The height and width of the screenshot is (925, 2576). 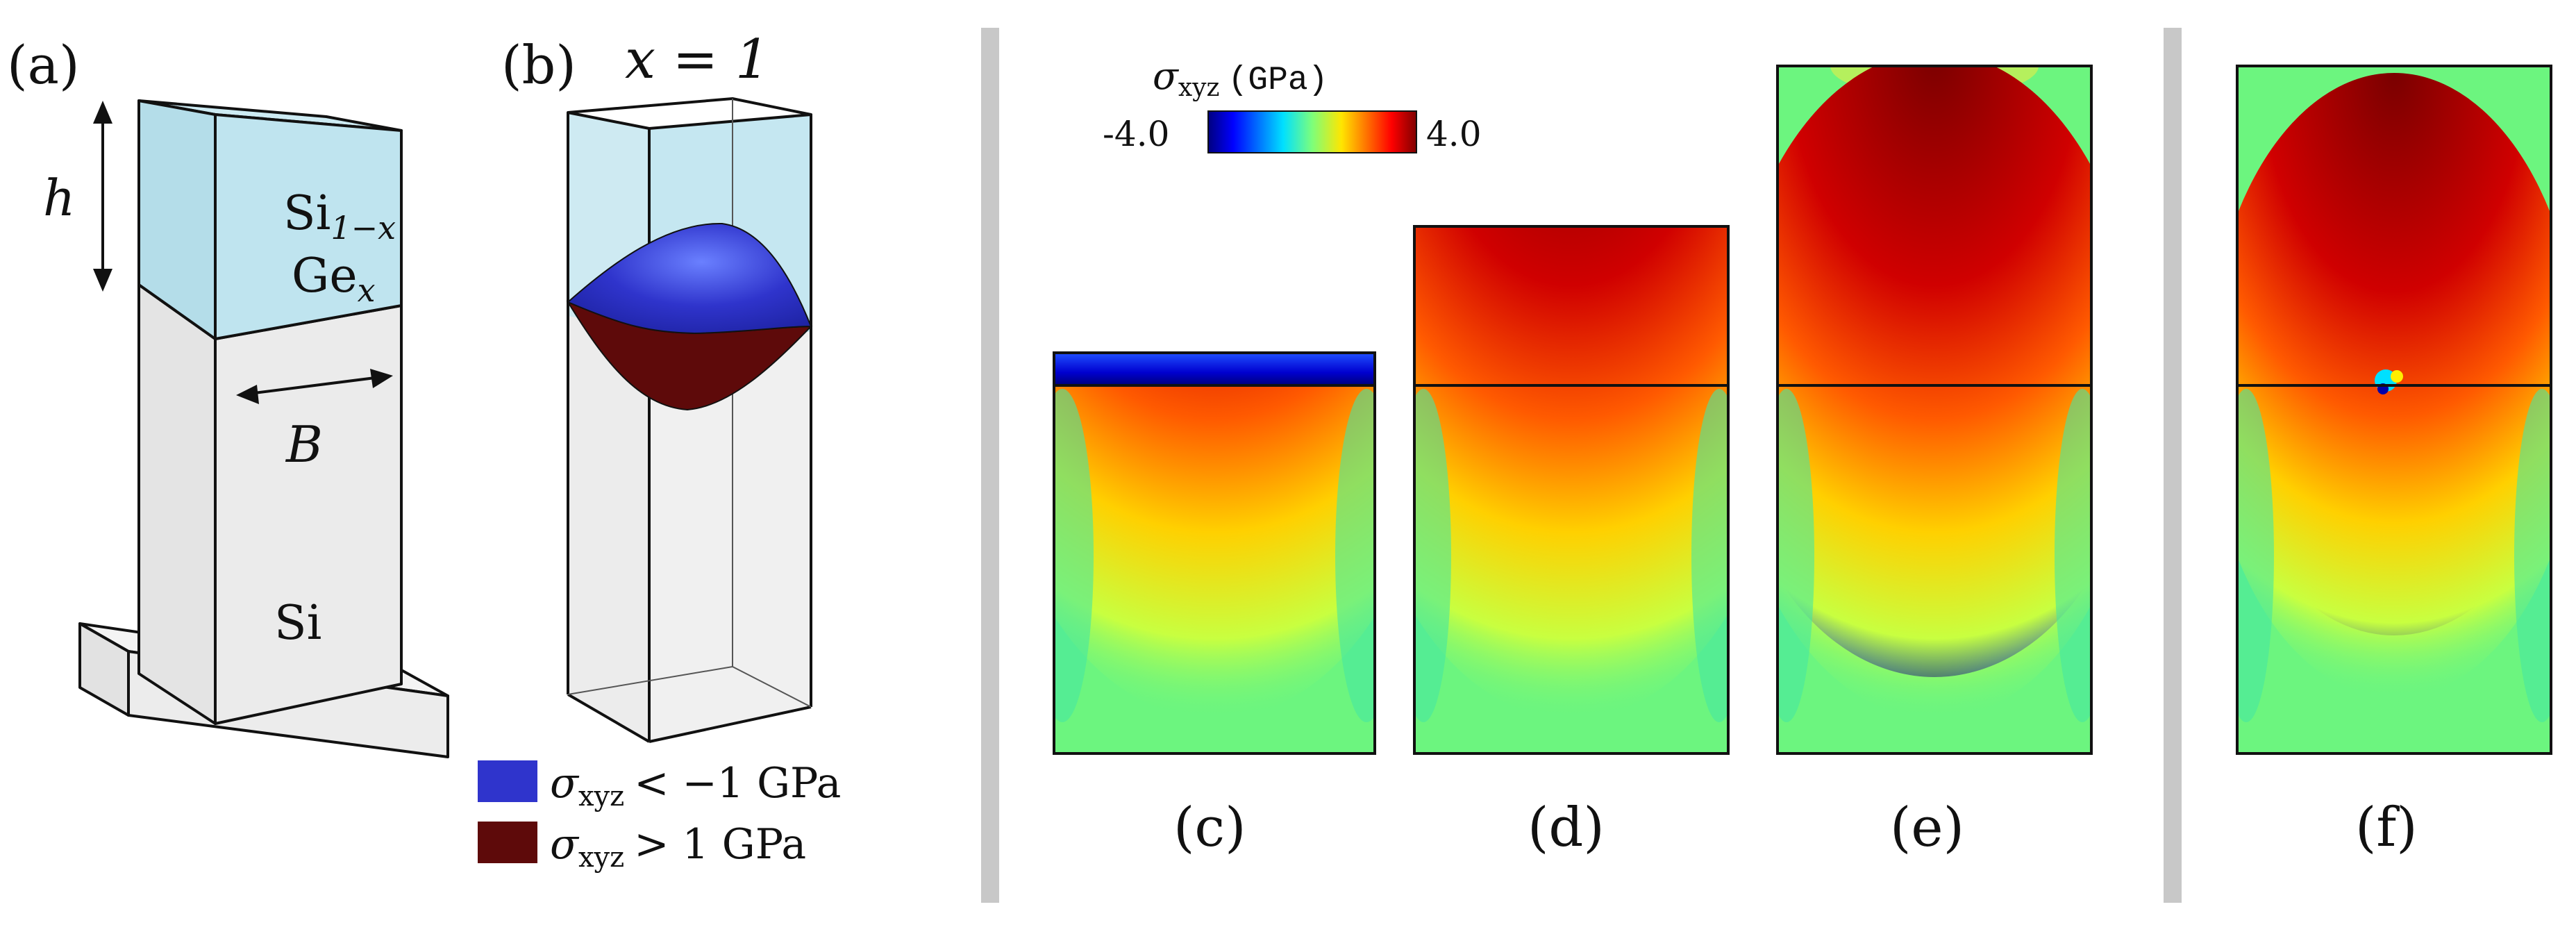 What do you see at coordinates (1209, 828) in the screenshot?
I see `panel-c-label: (c)` at bounding box center [1209, 828].